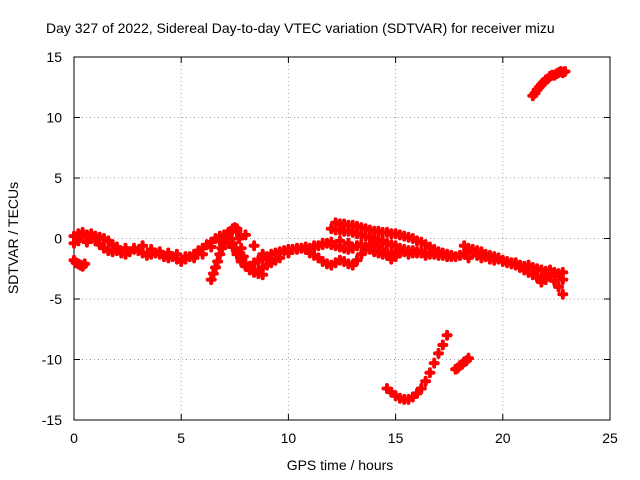 Image resolution: width=640 pixels, height=480 pixels. I want to click on series-top-right, so click(549, 84).